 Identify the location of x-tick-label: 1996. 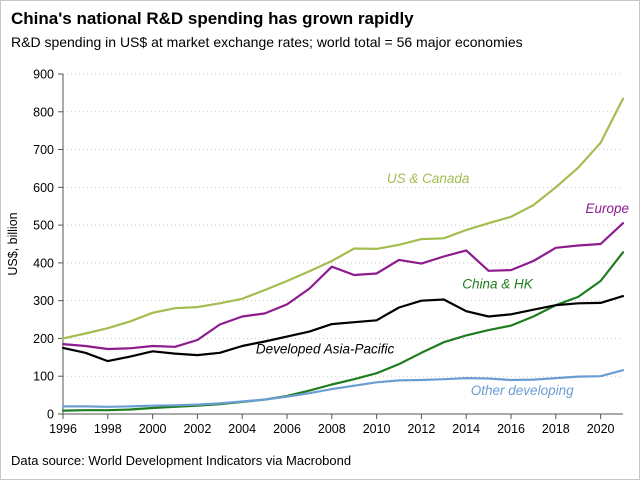
(63, 429).